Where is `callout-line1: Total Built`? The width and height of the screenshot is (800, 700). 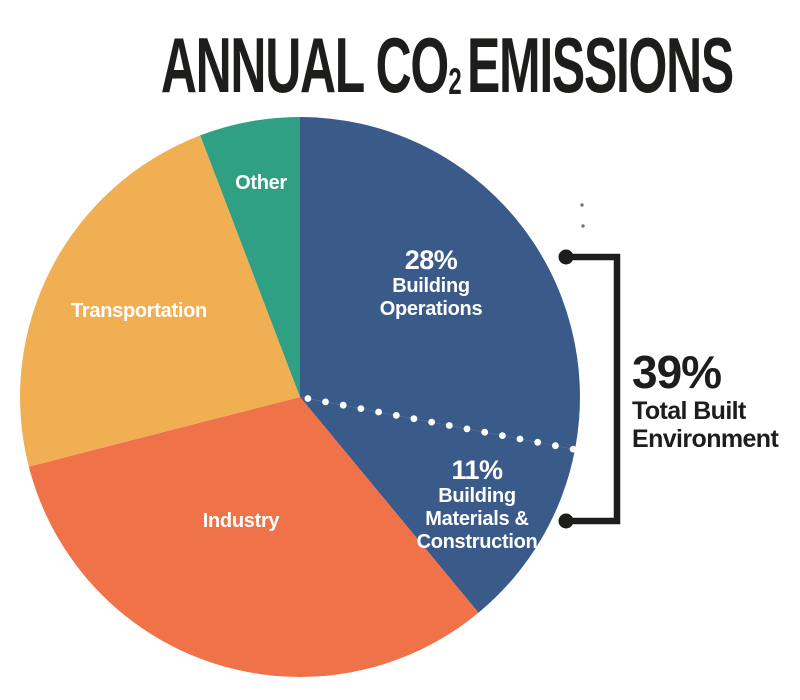
callout-line1: Total Built is located at coordinates (689, 411).